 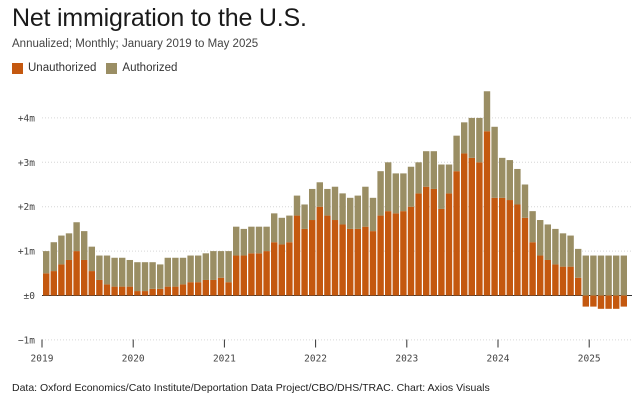 What do you see at coordinates (150, 68) in the screenshot?
I see `legend-label-authorized: Authorized` at bounding box center [150, 68].